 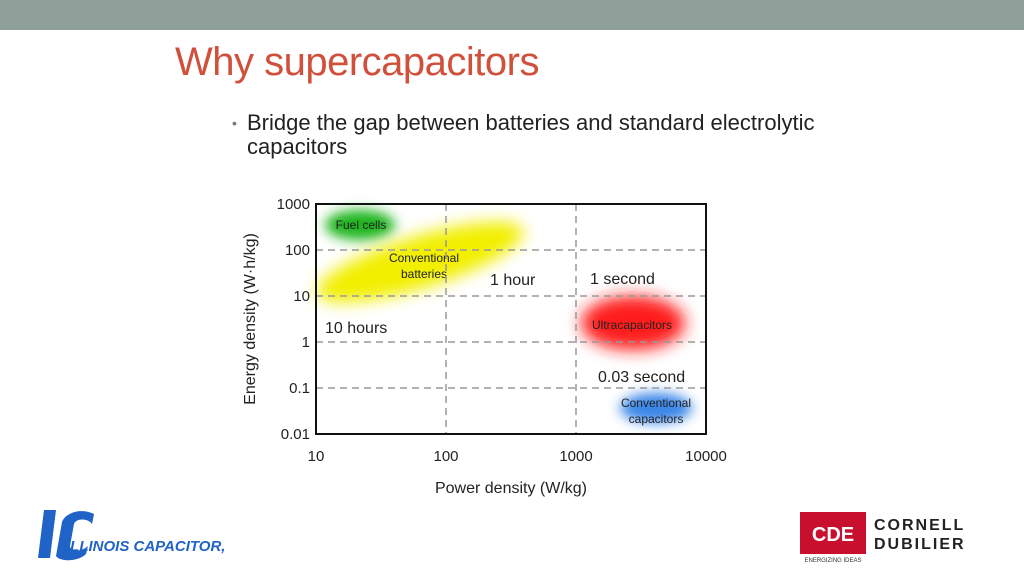 What do you see at coordinates (297, 250) in the screenshot?
I see `y-tick: 100` at bounding box center [297, 250].